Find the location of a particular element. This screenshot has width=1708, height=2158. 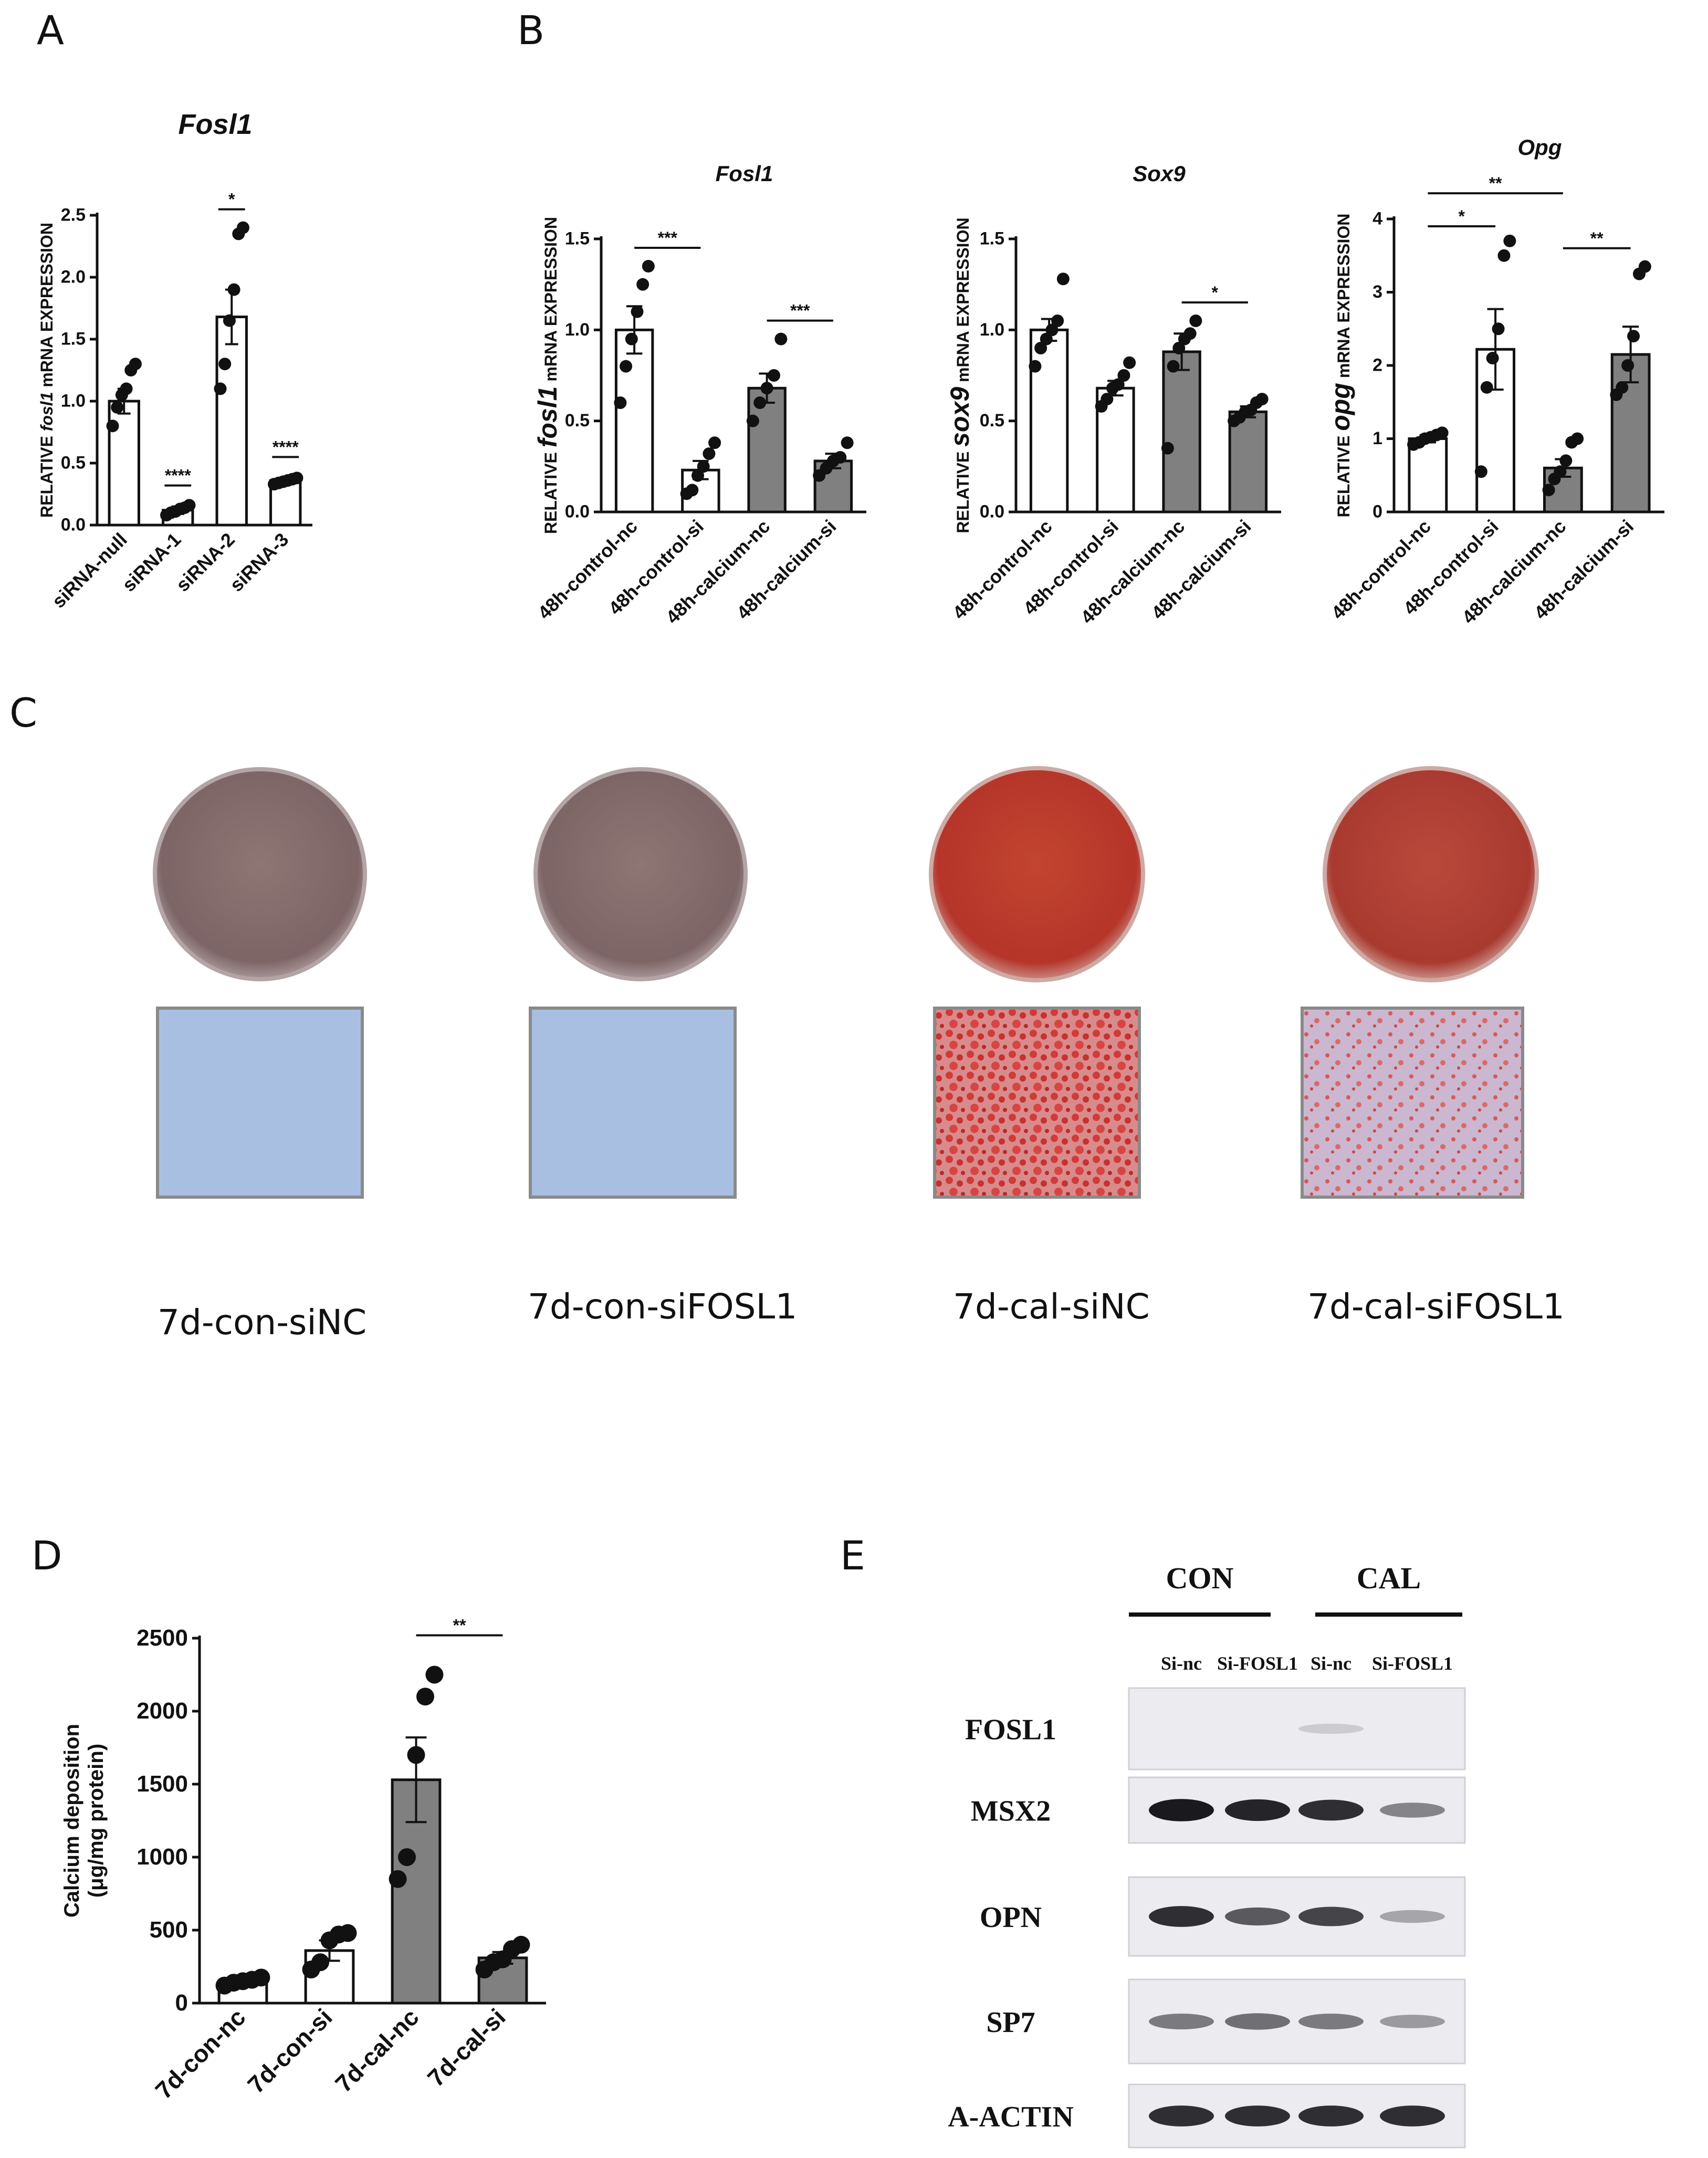

y-tick-label: 2.5 is located at coordinates (73, 215).